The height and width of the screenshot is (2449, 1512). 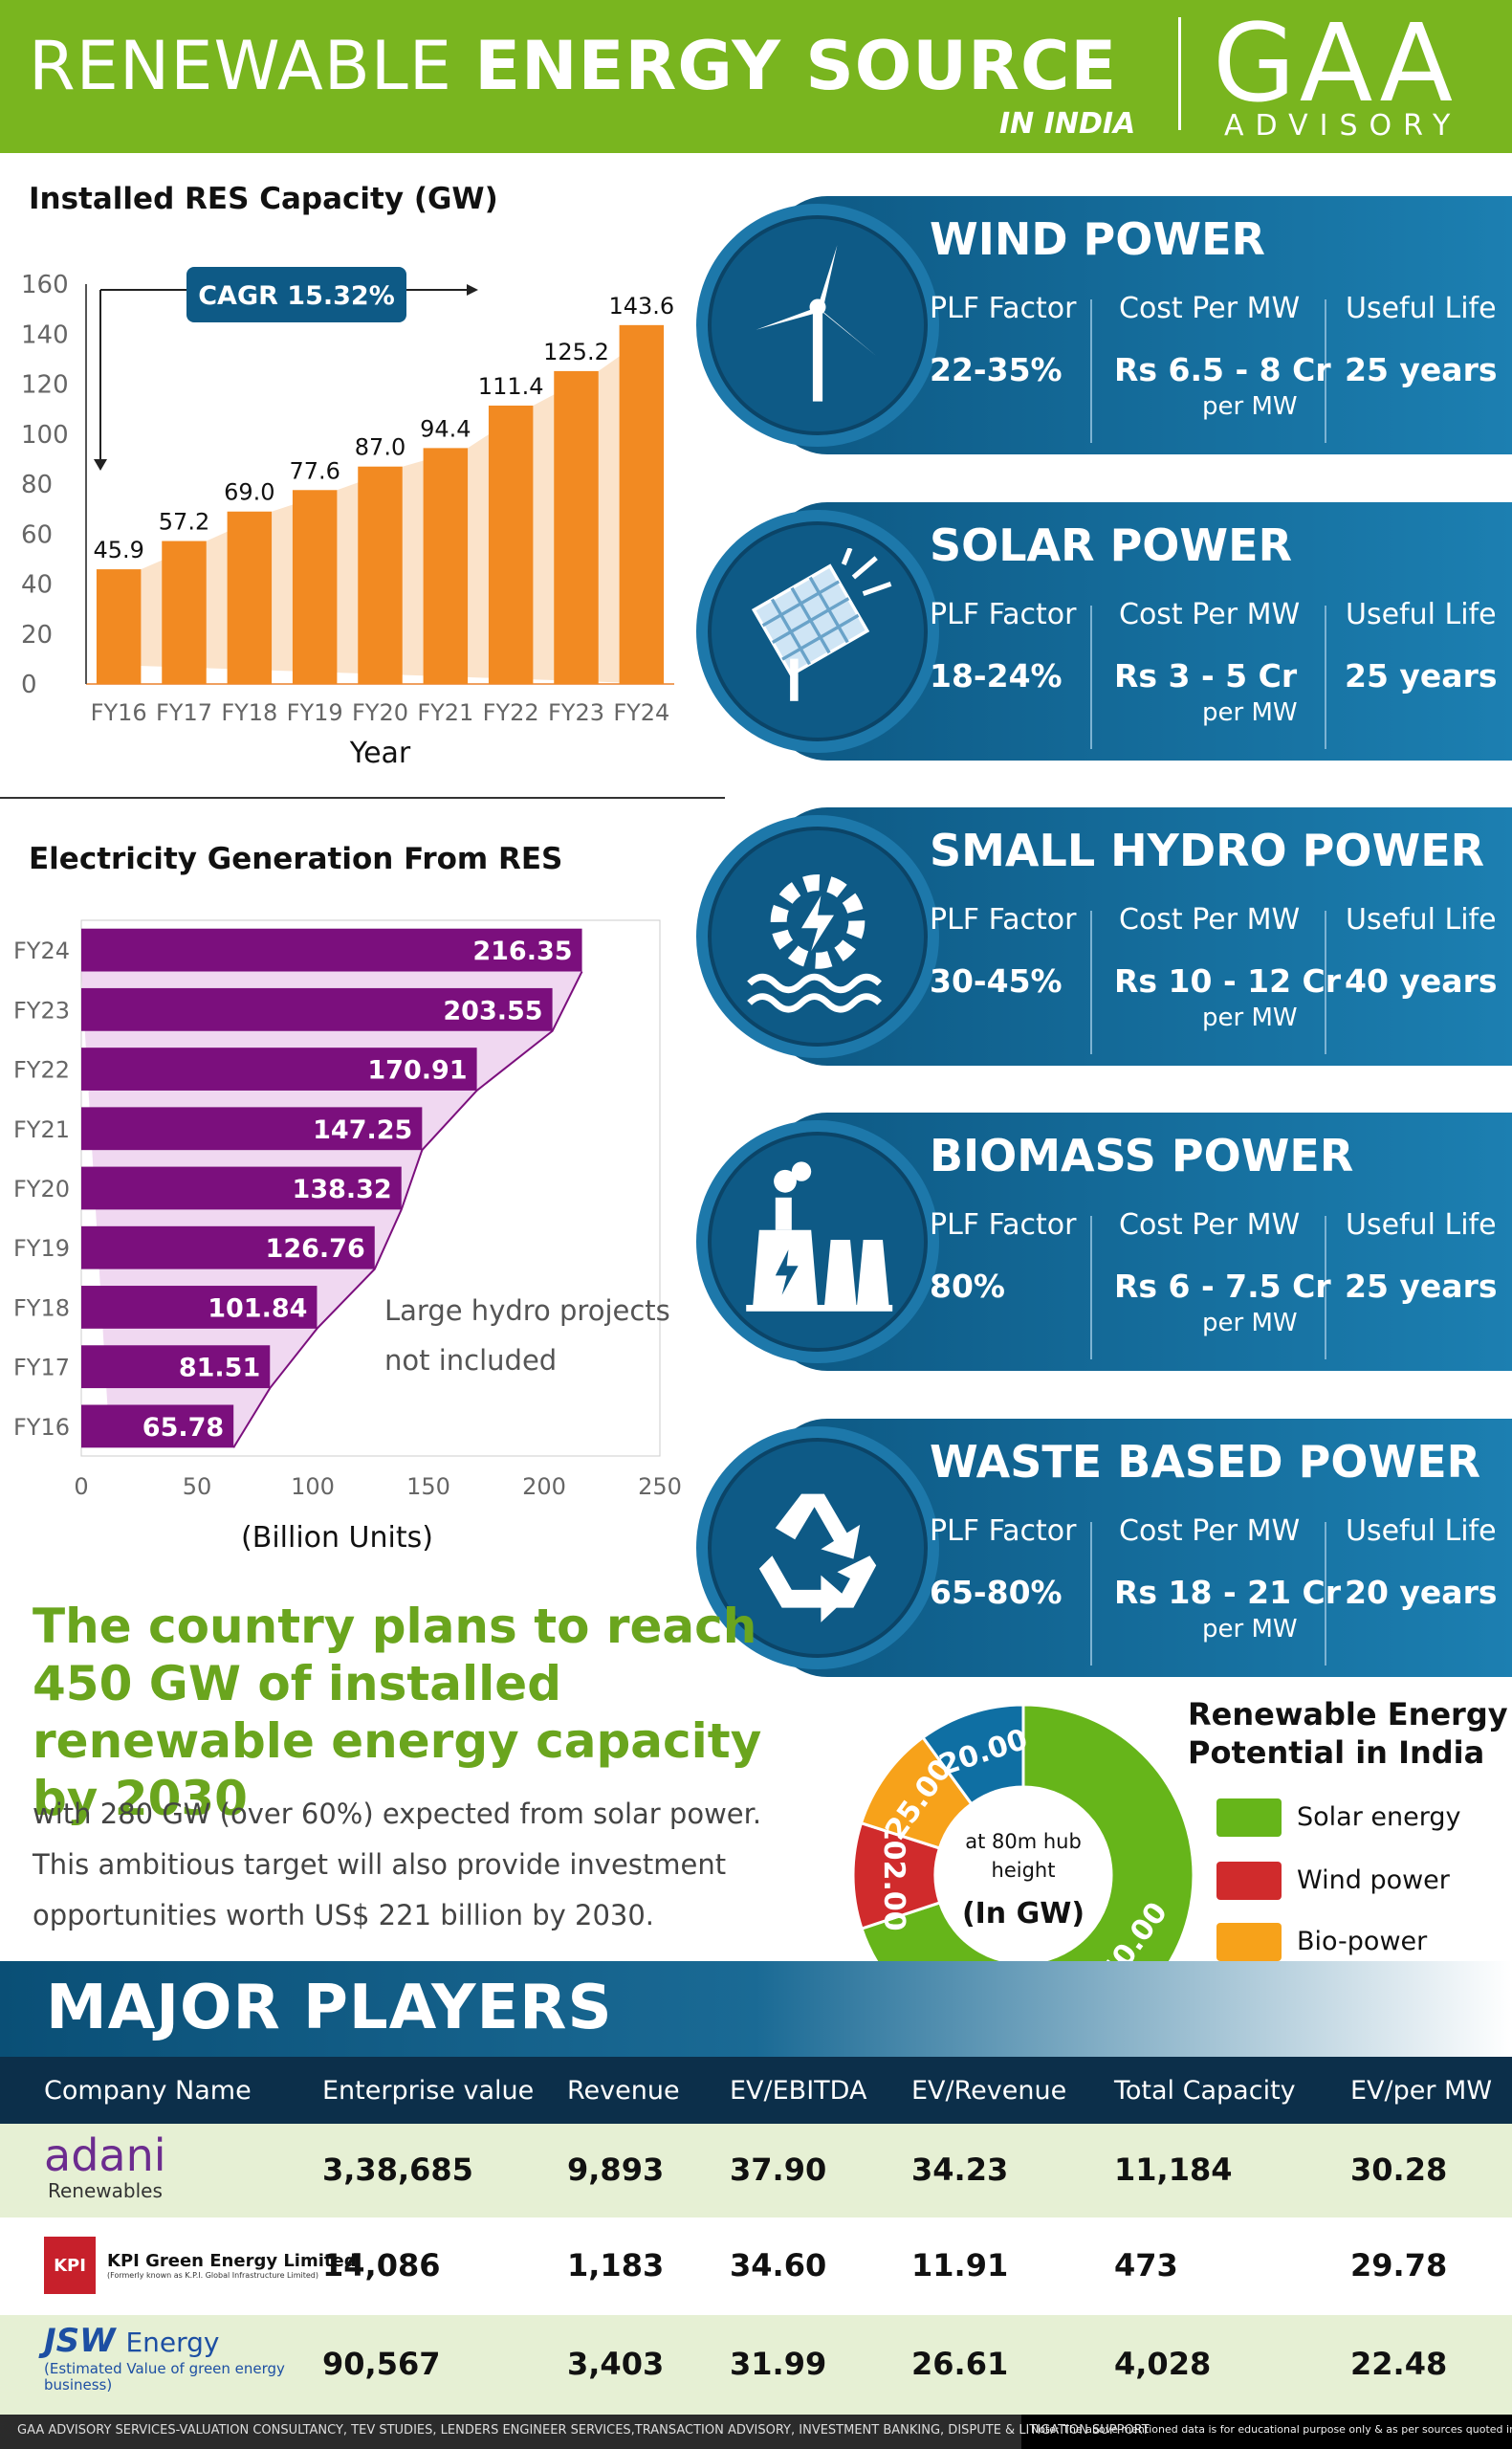 I want to click on wind-turbine-icon, so click(x=817, y=325).